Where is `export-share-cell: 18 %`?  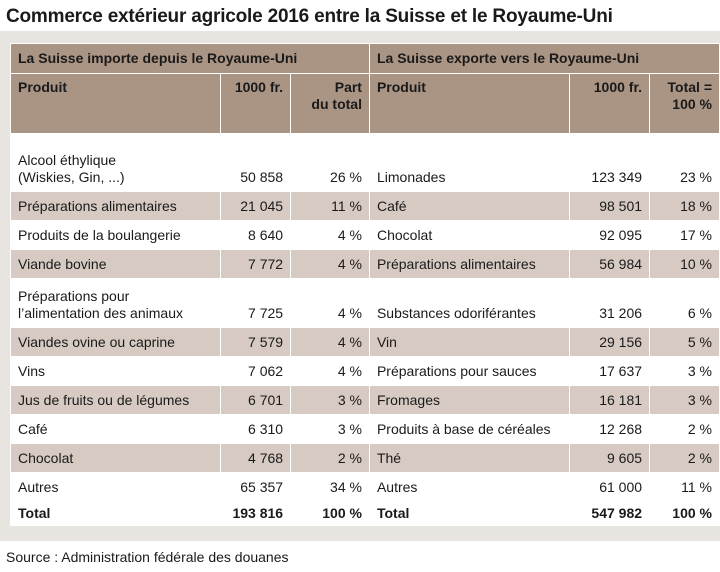
export-share-cell: 18 % is located at coordinates (684, 206).